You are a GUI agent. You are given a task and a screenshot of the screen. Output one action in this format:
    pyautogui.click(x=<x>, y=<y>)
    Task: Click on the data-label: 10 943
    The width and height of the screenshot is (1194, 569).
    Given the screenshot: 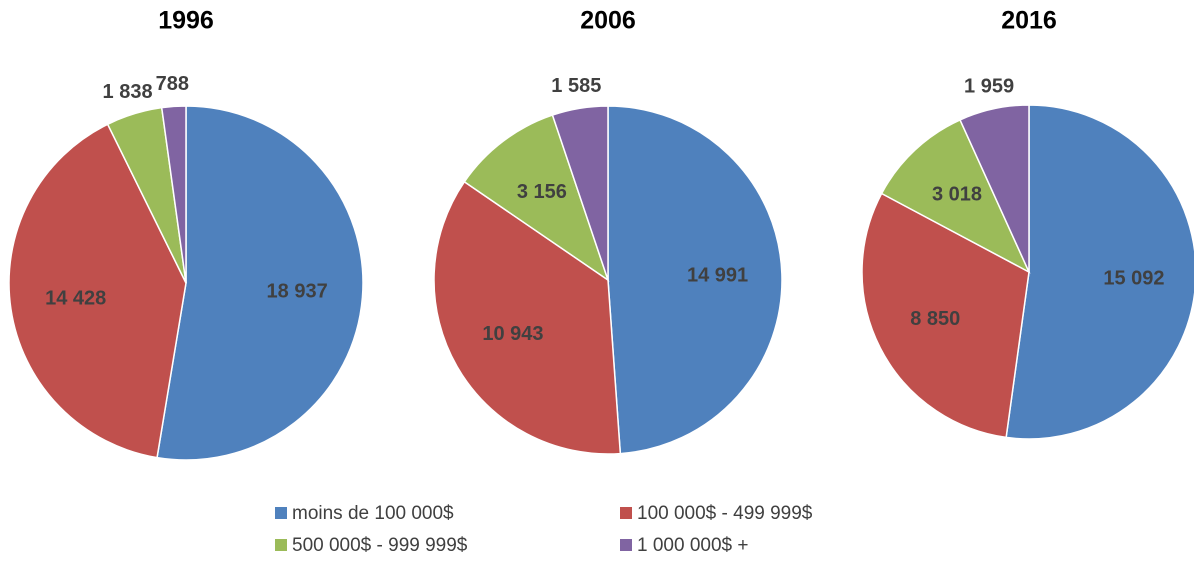 What is the action you would take?
    pyautogui.click(x=512, y=334)
    